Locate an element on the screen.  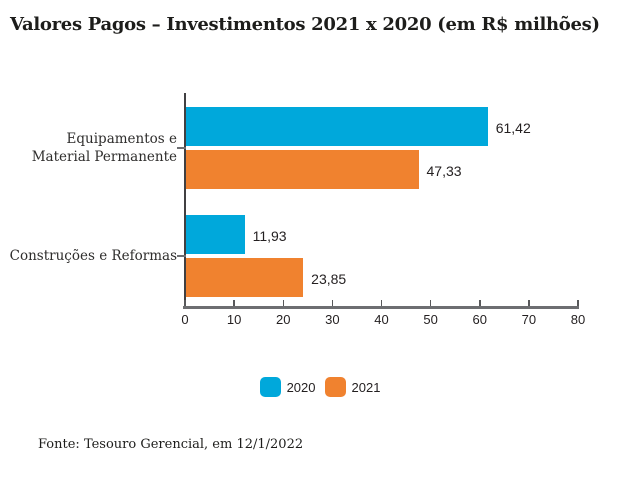
legend-label: 2021 is located at coordinates (366, 387).